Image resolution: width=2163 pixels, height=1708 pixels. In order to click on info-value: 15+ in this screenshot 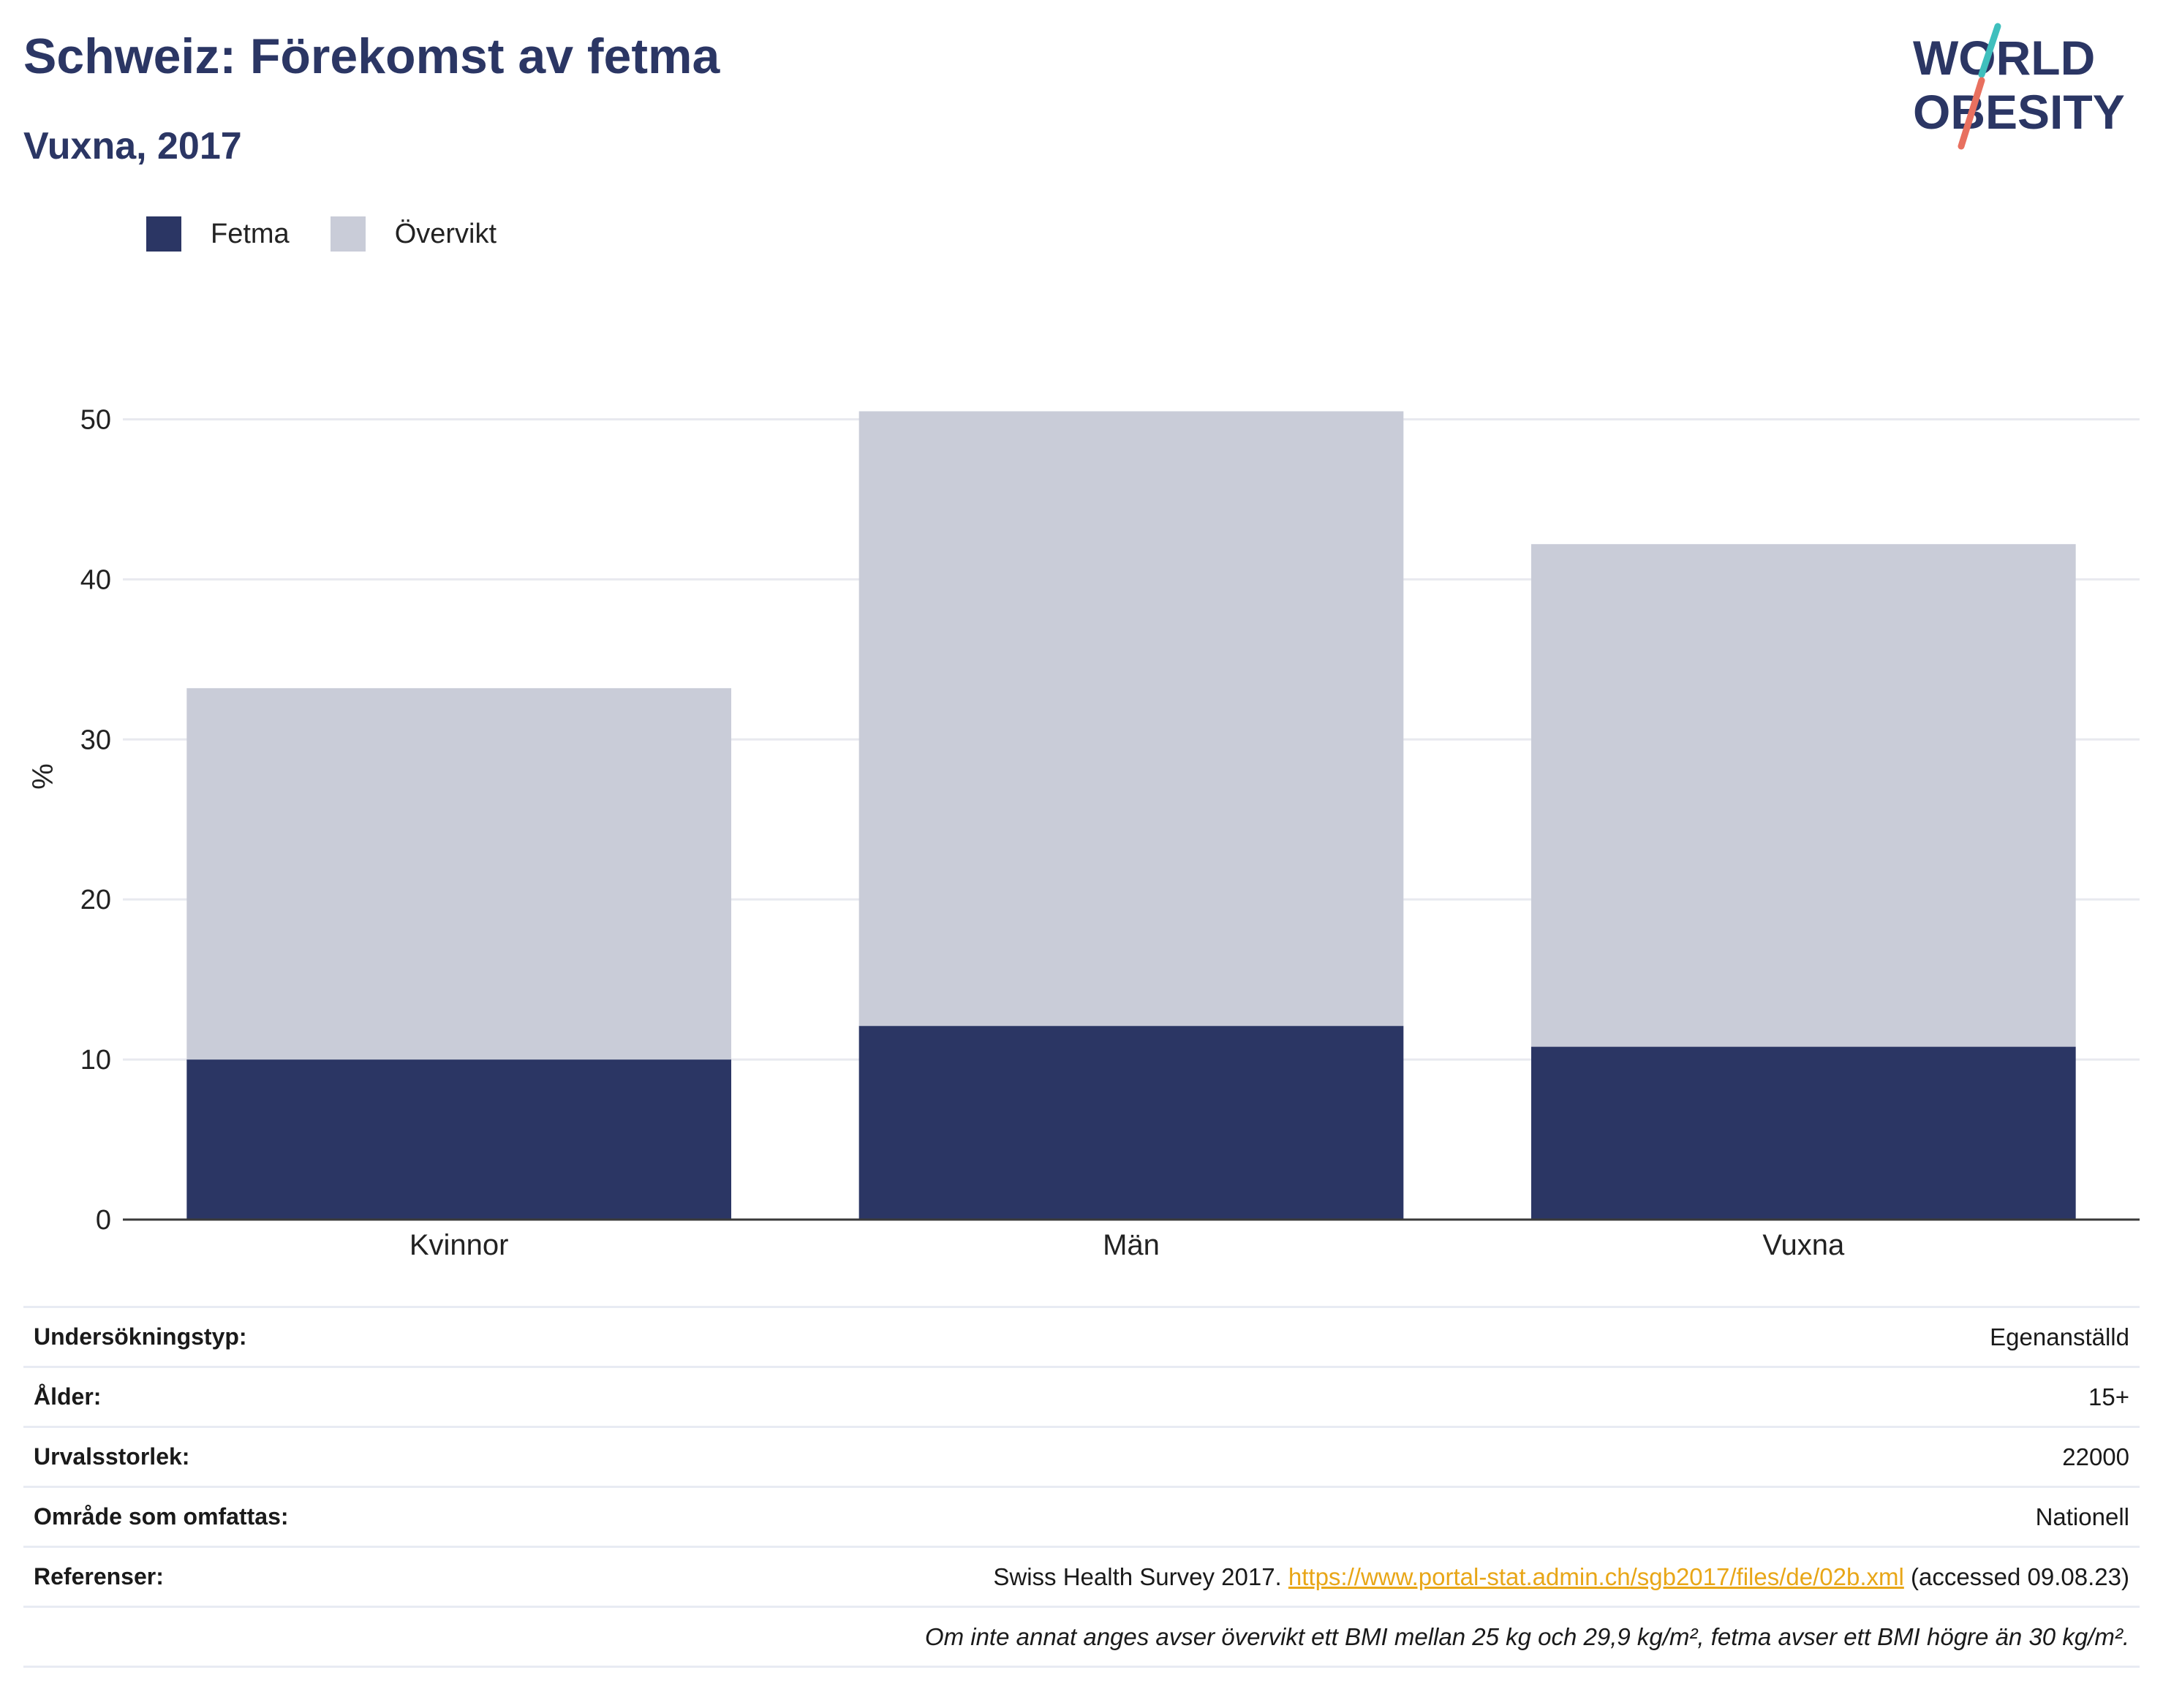, I will do `click(2108, 1396)`.